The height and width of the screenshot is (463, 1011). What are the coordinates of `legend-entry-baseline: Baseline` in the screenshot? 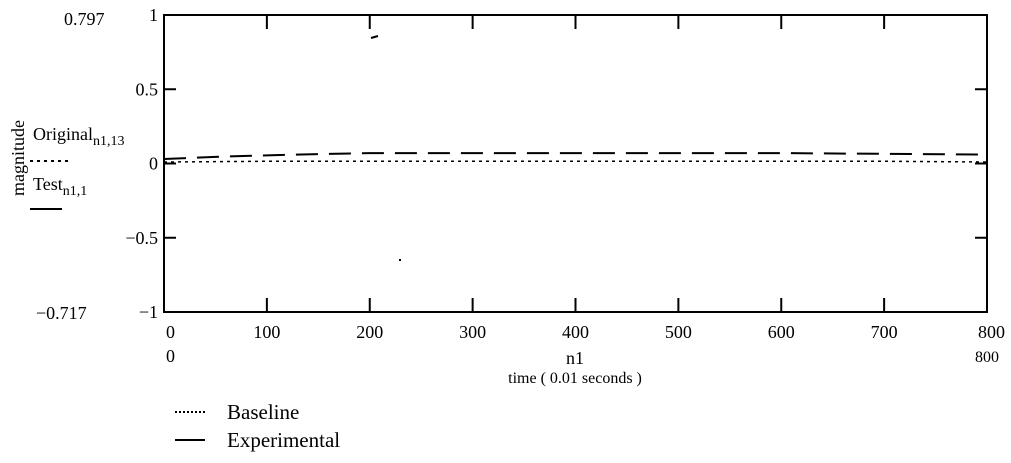 It's located at (257, 412).